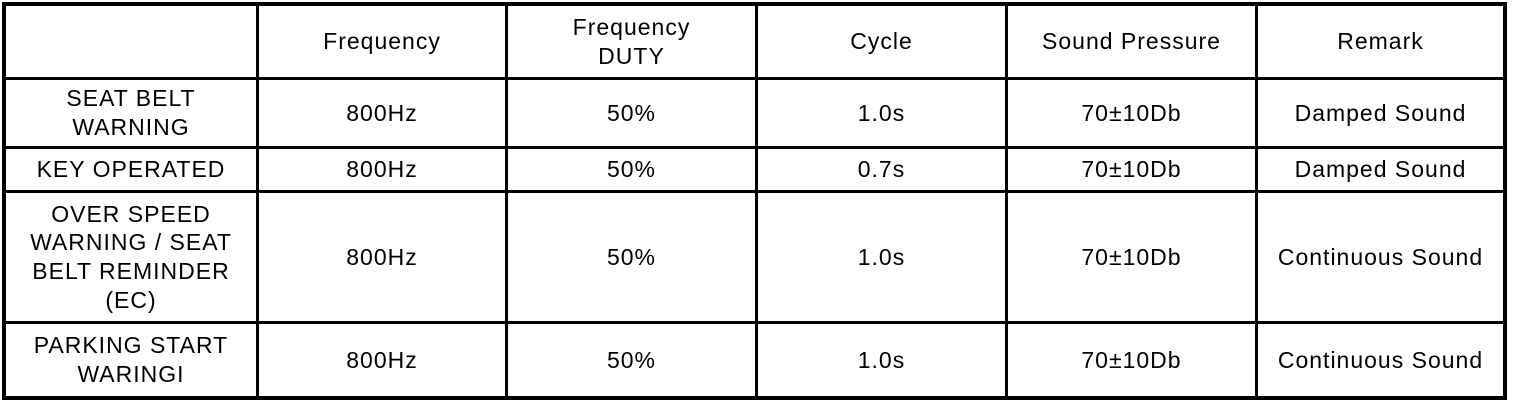 The height and width of the screenshot is (404, 1520). I want to click on row-label-key-operated: KEY OPERATED, so click(131, 169).